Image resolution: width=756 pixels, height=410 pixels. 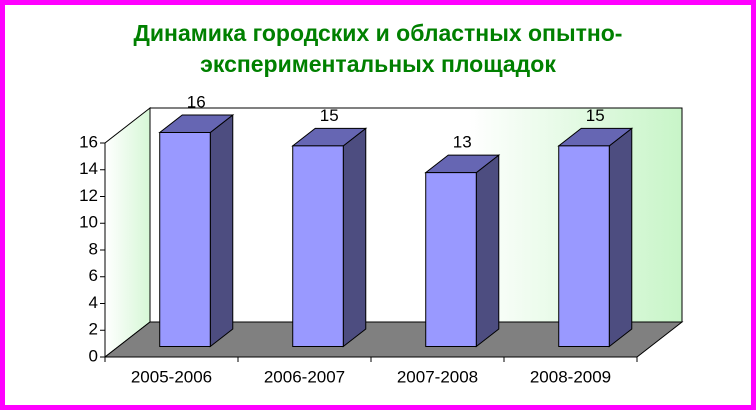 I want to click on y-tick-label: 14, so click(x=88, y=168).